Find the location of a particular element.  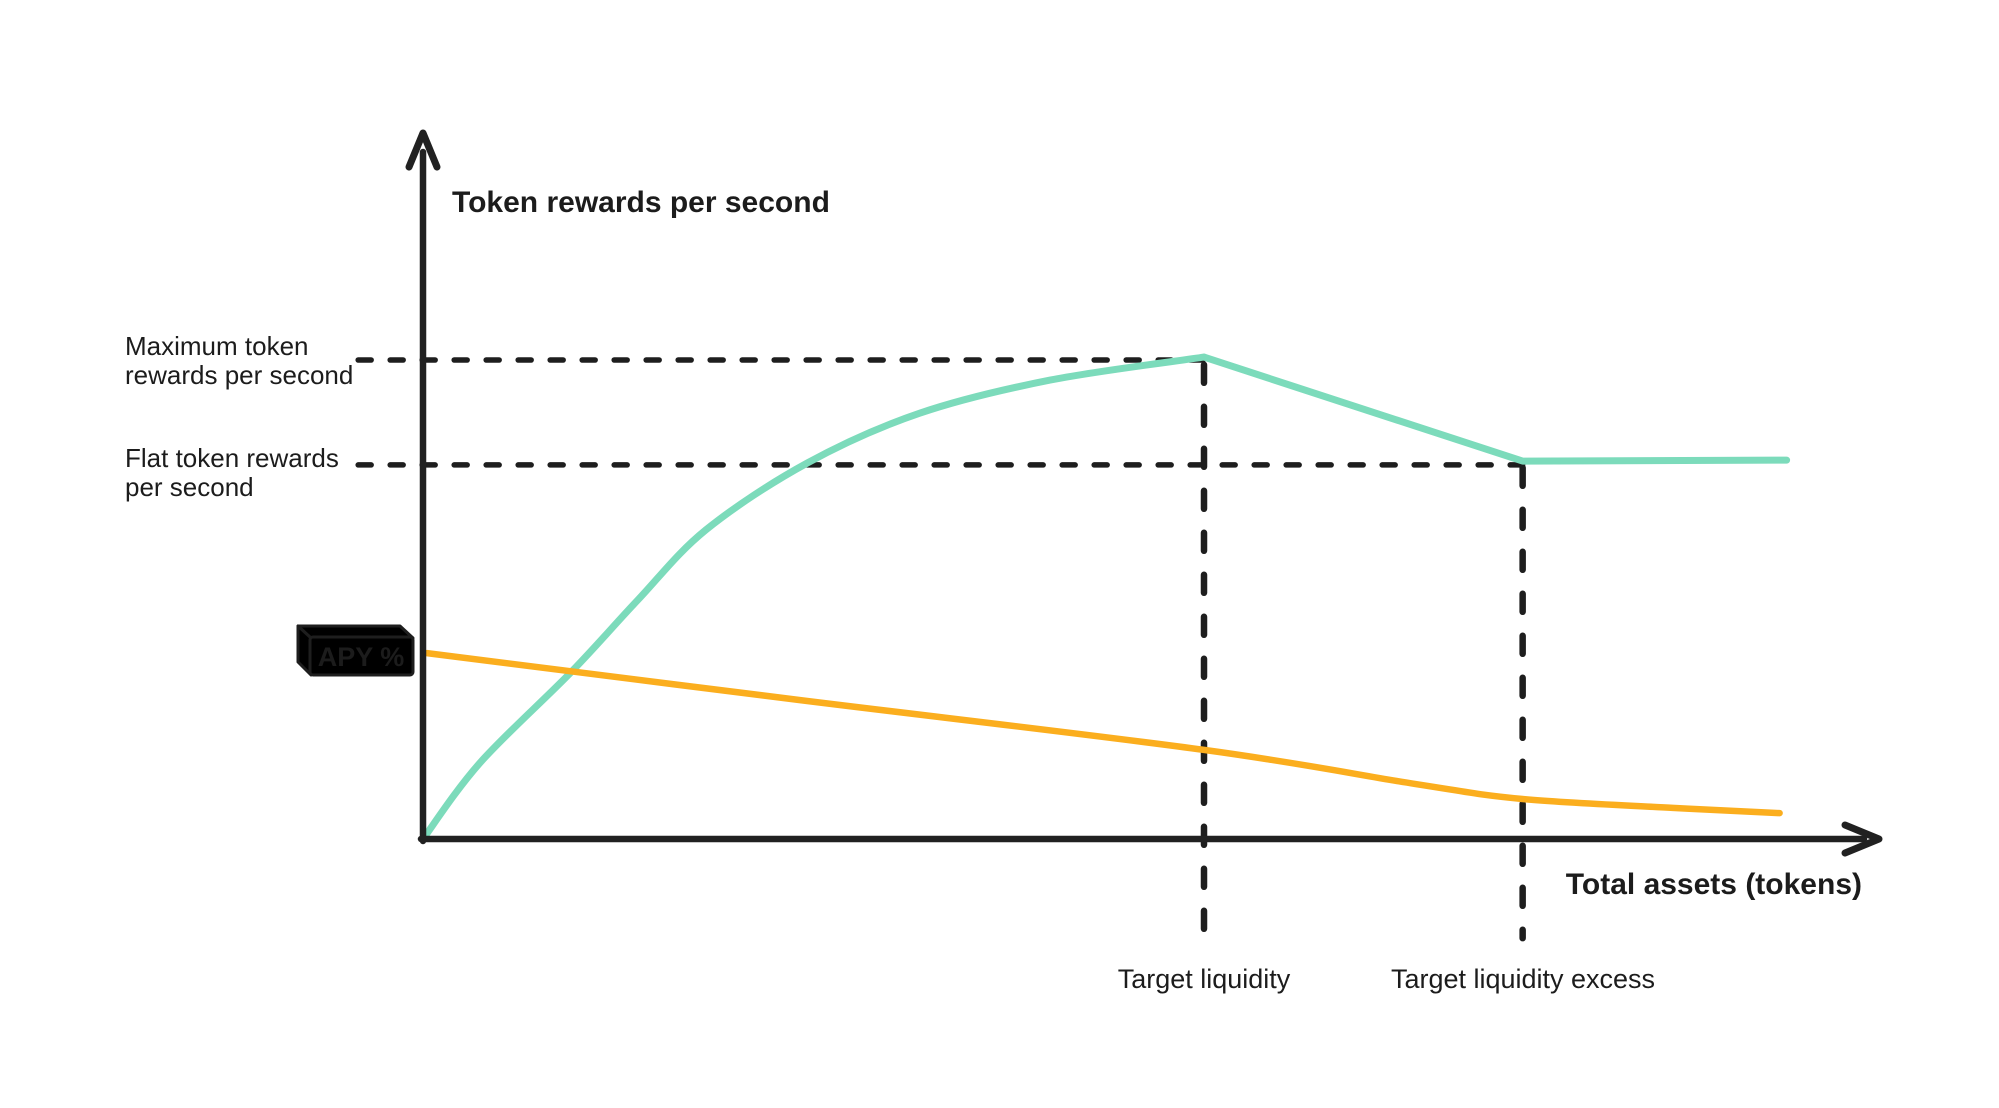

x-axis-arrow-icon is located at coordinates (1862, 839).